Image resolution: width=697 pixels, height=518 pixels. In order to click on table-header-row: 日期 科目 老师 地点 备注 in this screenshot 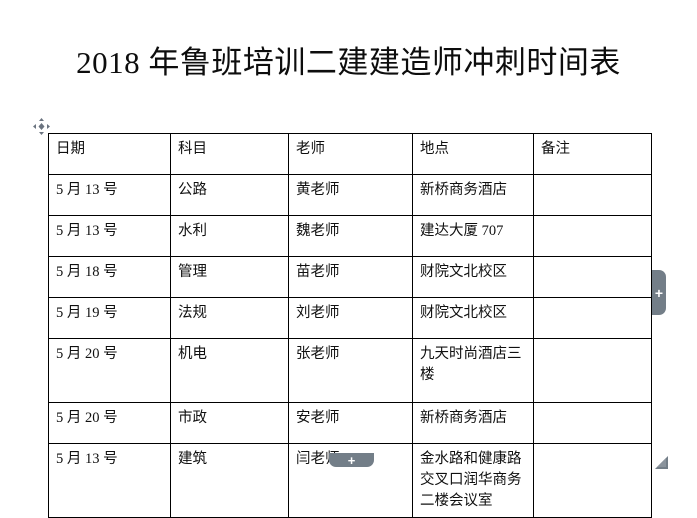, I will do `click(350, 154)`.